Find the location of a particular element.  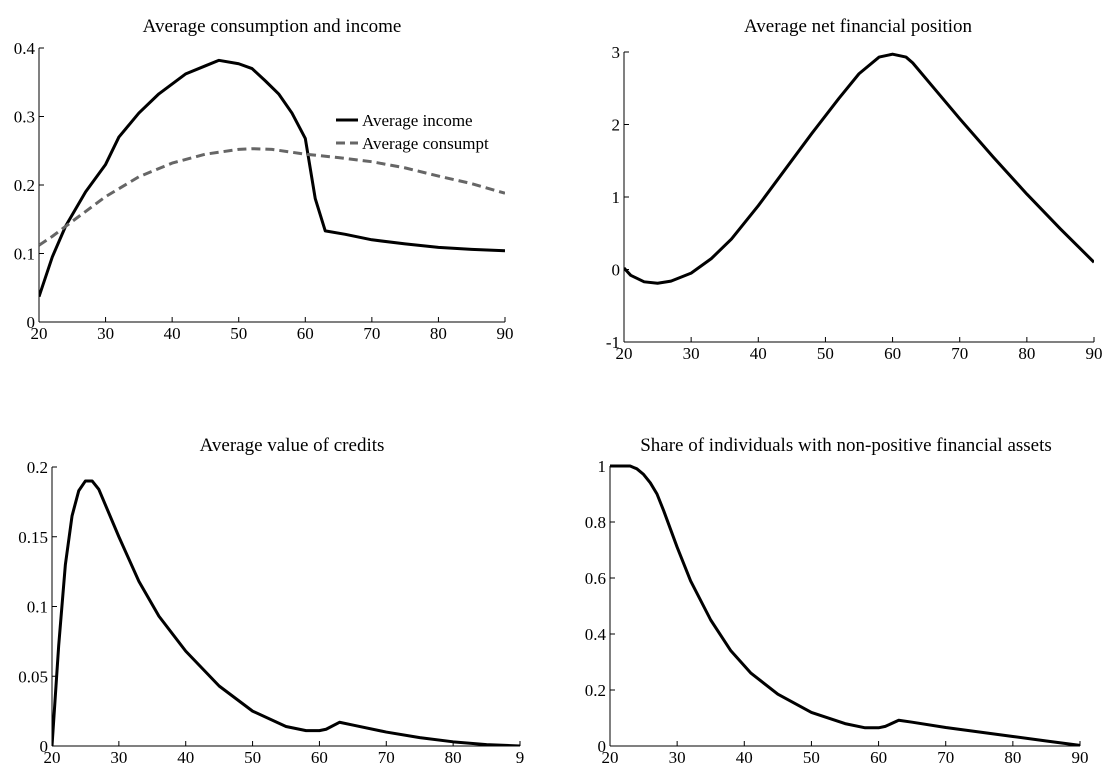

y-tick-label: 0.8 is located at coordinates (595, 522).